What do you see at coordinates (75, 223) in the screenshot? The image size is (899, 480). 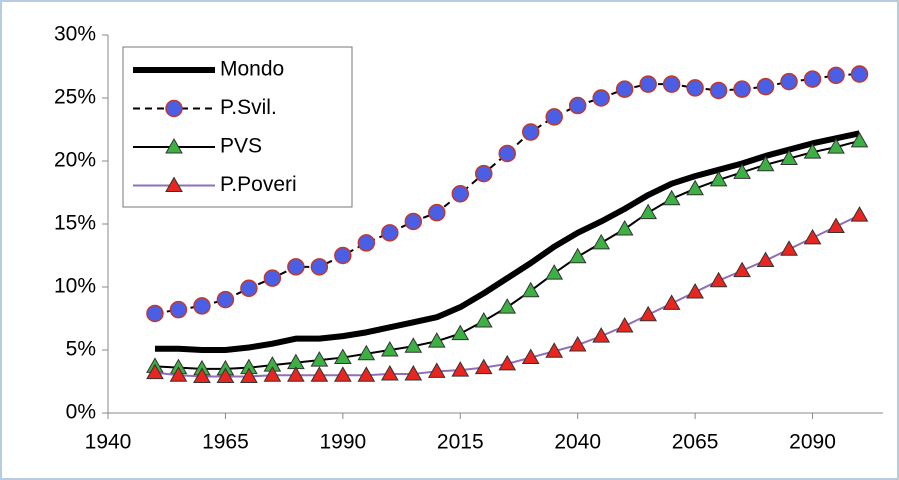 I see `y-tick-label: 15%` at bounding box center [75, 223].